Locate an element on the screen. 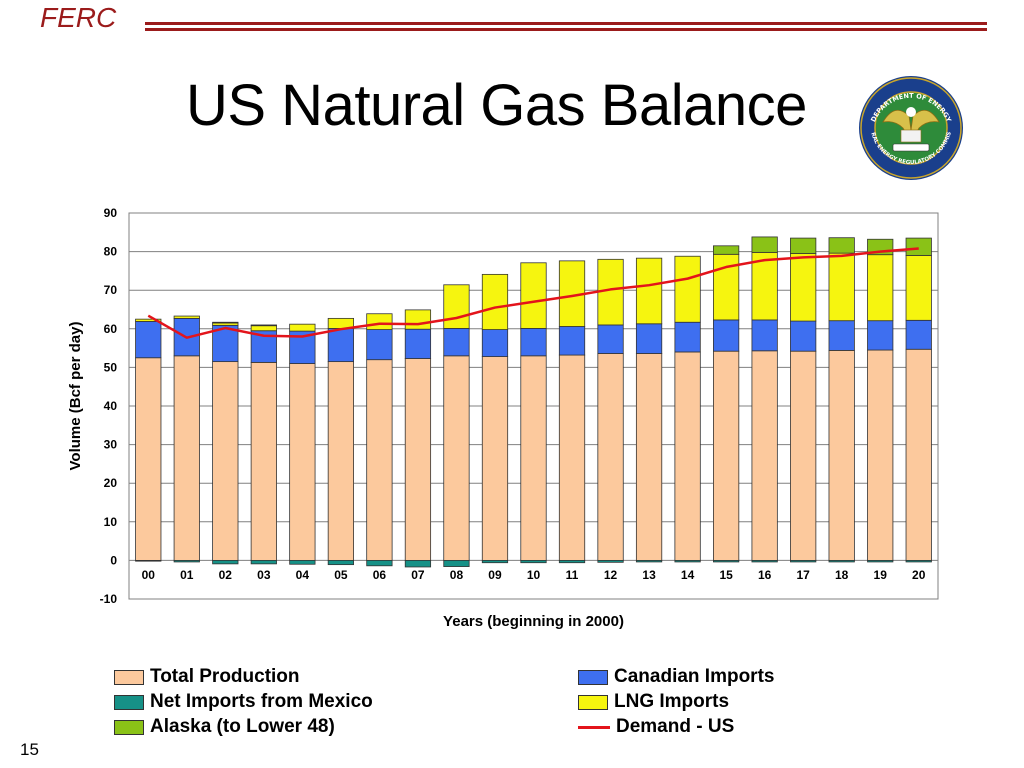  seal-eagle-wings is located at coordinates (911, 126).